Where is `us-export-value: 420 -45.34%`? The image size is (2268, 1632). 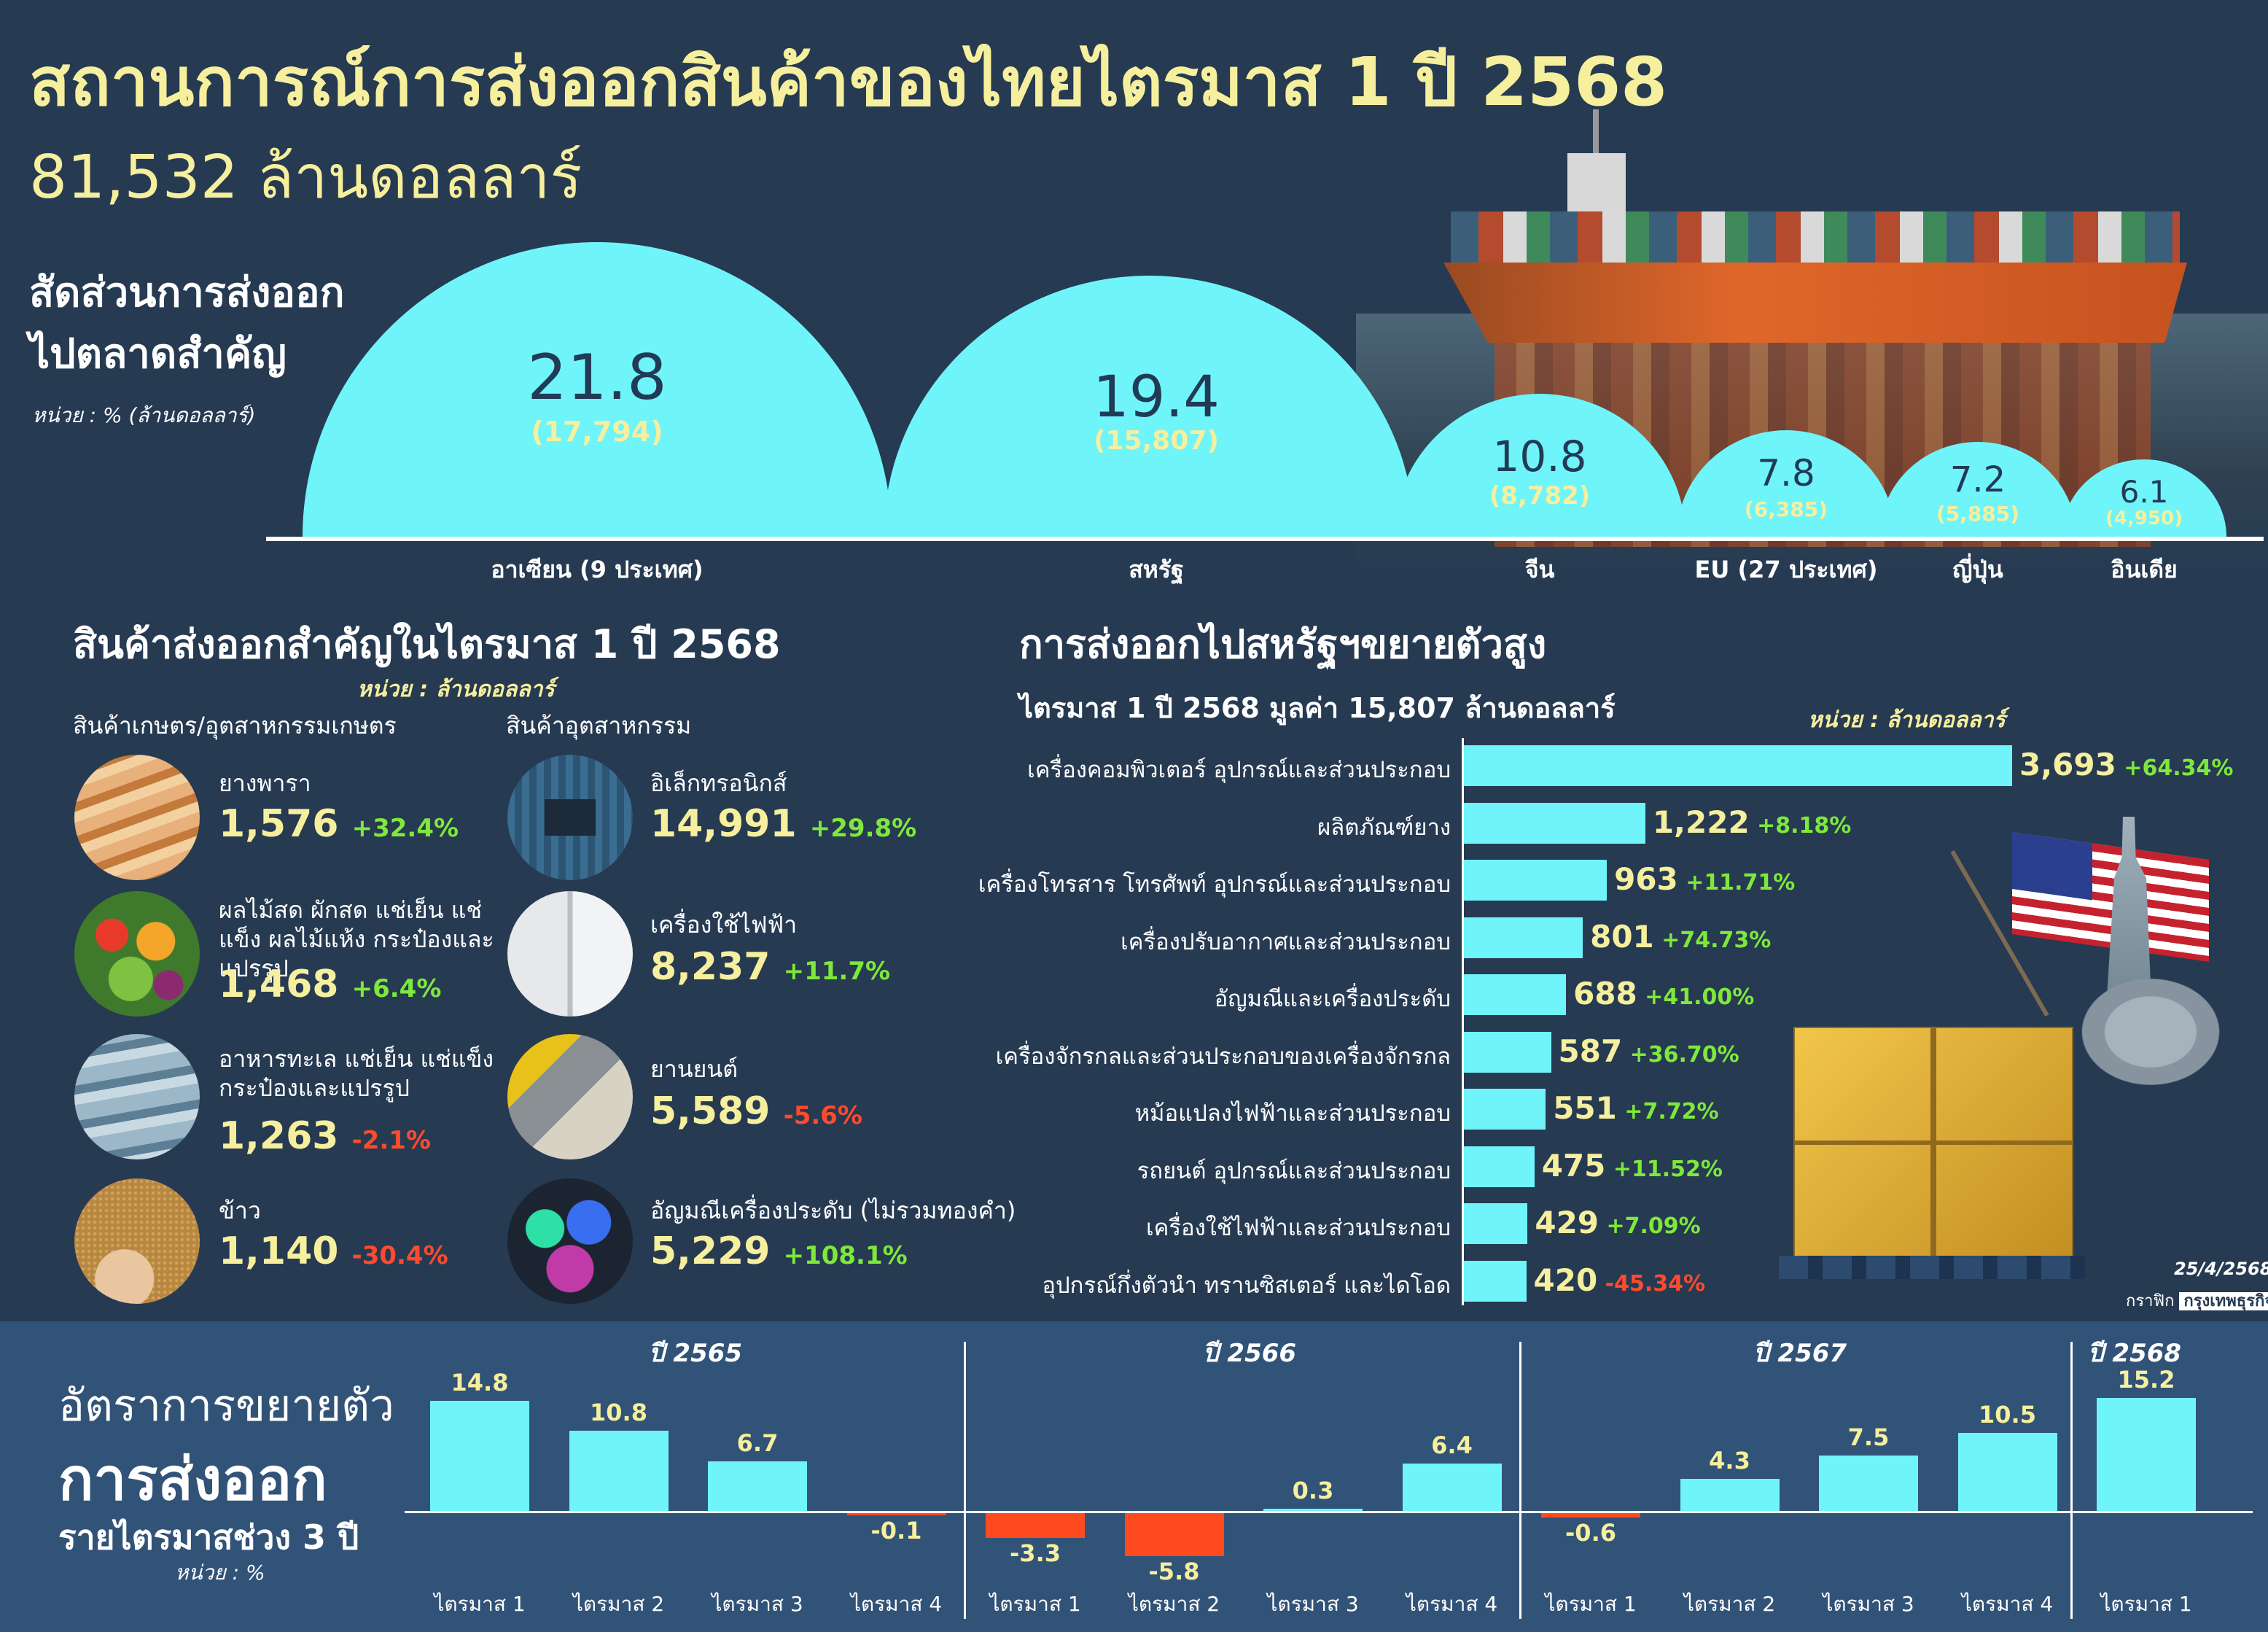 us-export-value: 420 -45.34% is located at coordinates (1620, 1280).